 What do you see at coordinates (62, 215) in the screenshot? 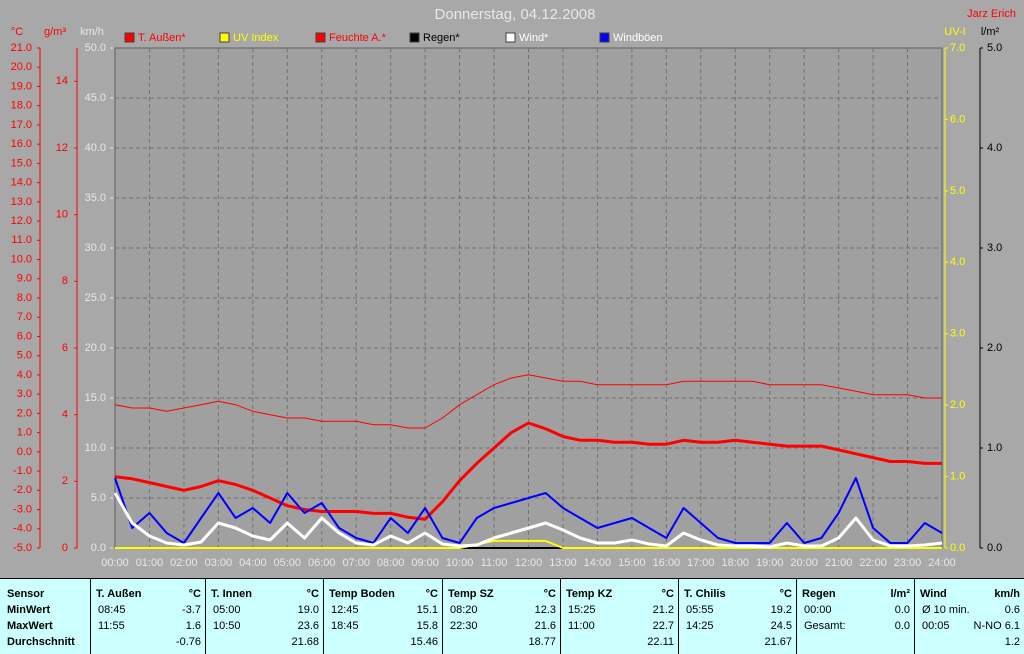
I see `y-tick-label: 10` at bounding box center [62, 215].